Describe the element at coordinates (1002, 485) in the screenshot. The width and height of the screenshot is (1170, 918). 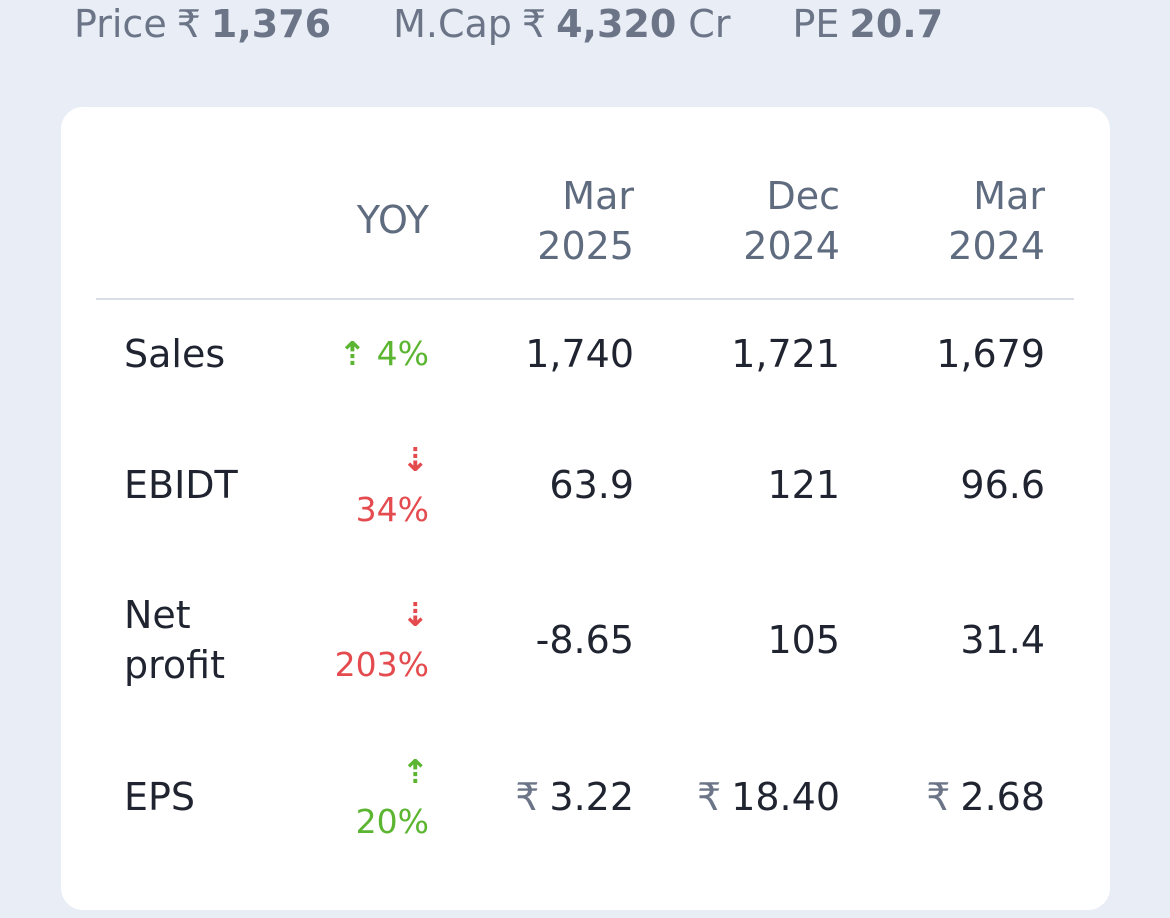
I see `table-cell: 96.6` at that location.